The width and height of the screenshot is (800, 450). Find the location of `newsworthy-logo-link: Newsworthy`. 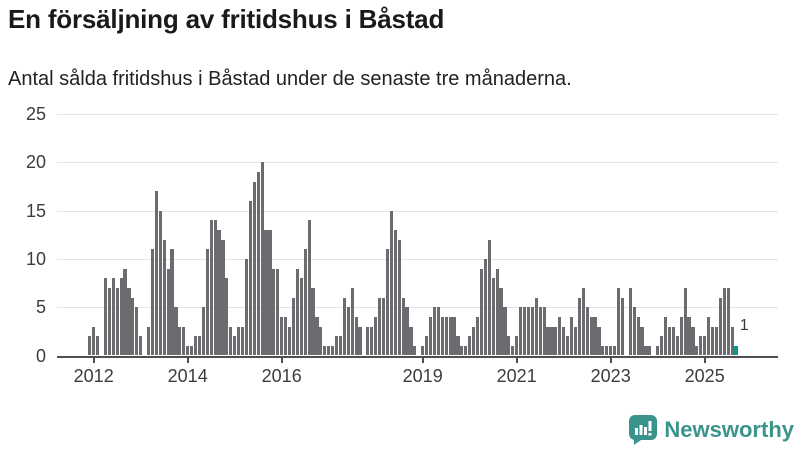

newsworthy-logo-link: Newsworthy is located at coordinates (711, 429).